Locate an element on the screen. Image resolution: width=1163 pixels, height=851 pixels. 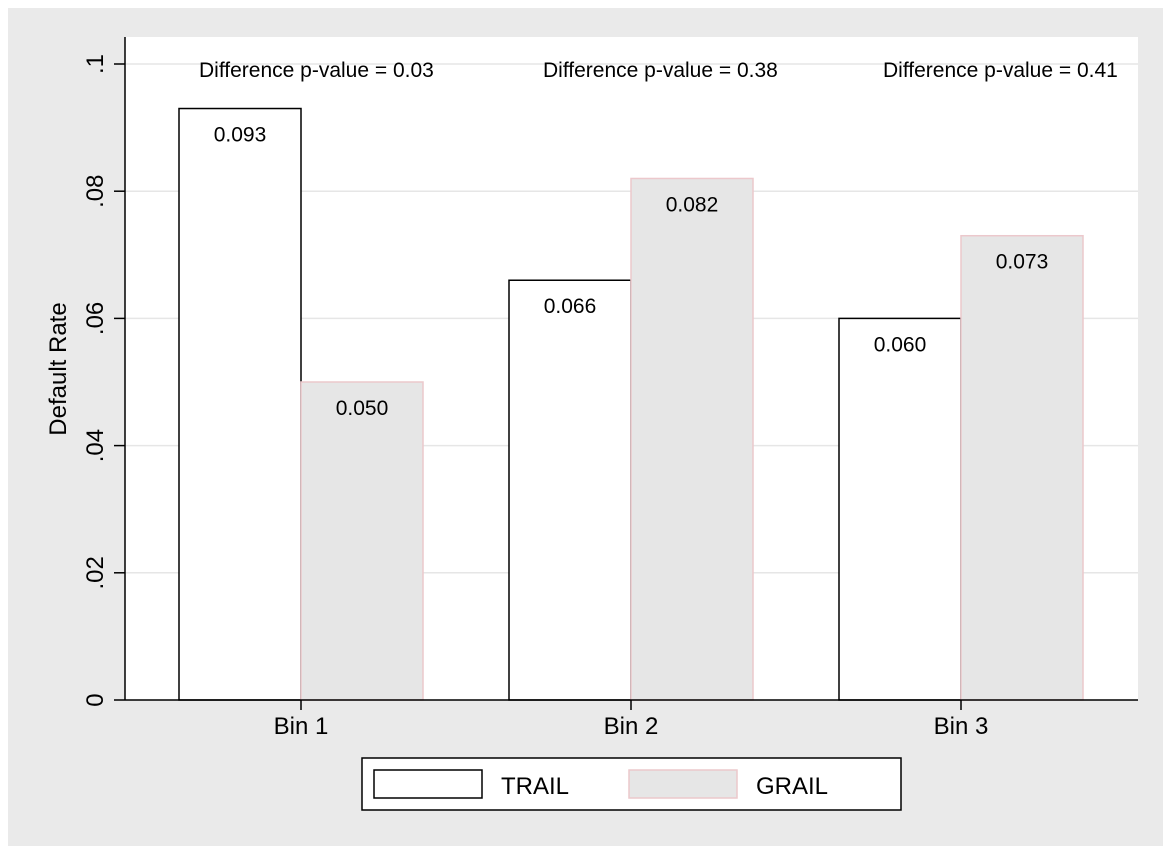
y-tick-label: 0 is located at coordinates (95, 699).